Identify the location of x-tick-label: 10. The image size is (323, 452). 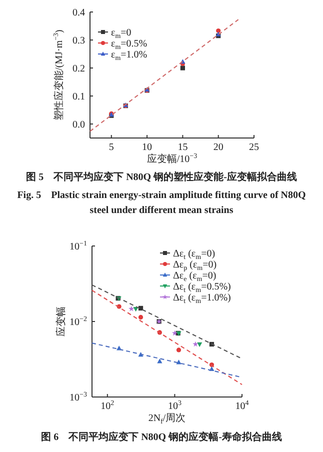
(147, 147).